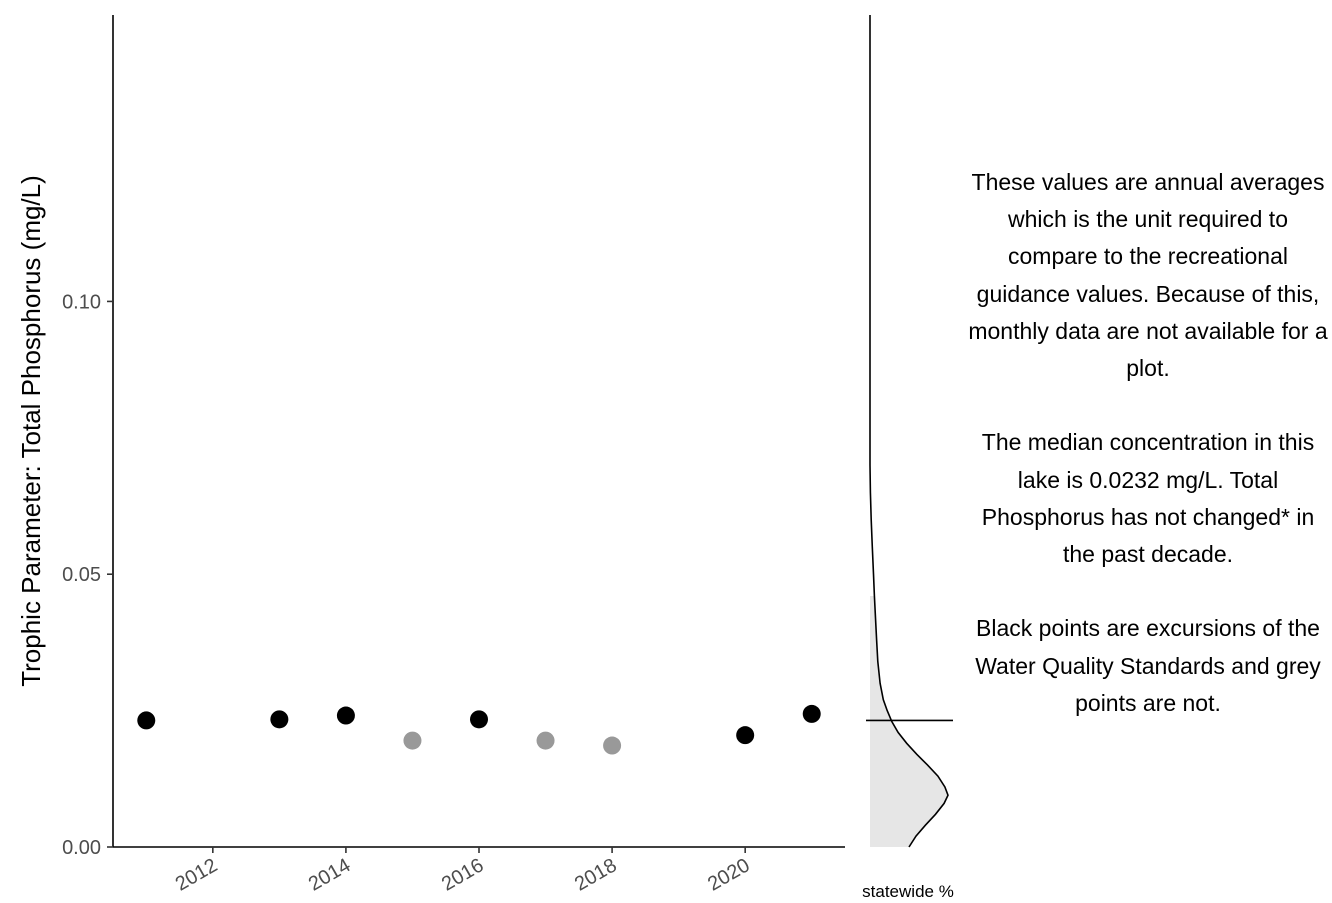  I want to click on y-tick-label: 0.05, so click(81, 575).